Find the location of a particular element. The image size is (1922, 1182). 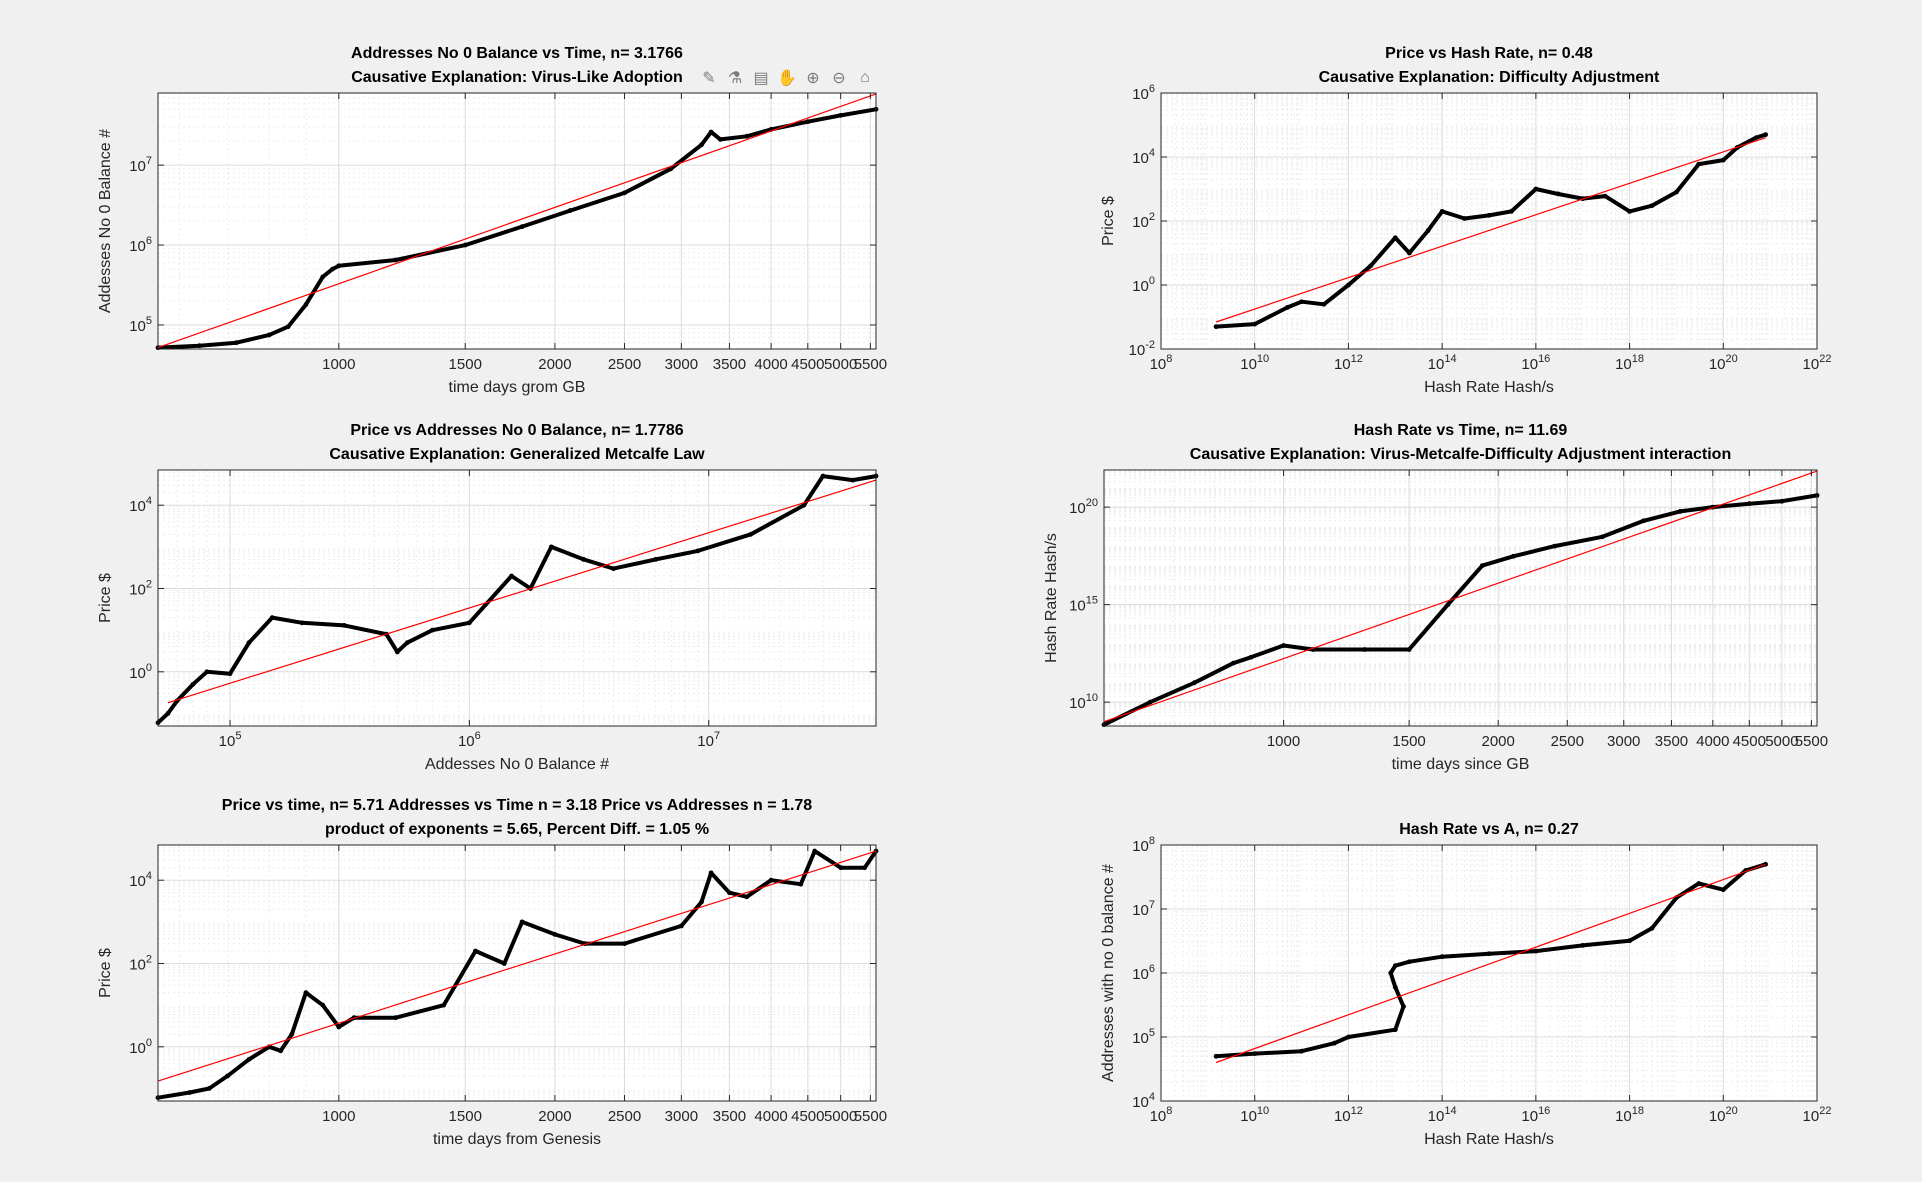

x-tick-label: 1012 is located at coordinates (1348, 1115).